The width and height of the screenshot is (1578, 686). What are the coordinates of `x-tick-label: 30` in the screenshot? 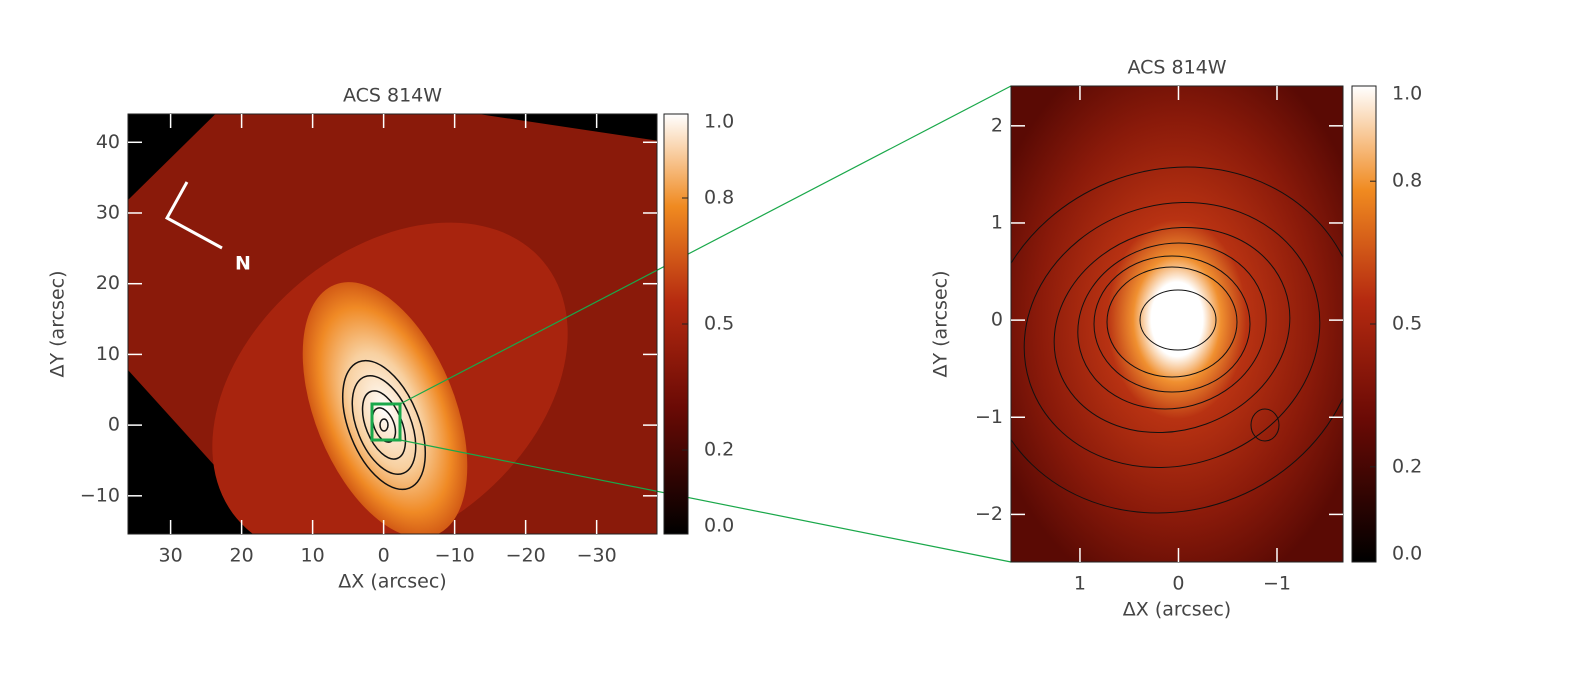 It's located at (171, 556).